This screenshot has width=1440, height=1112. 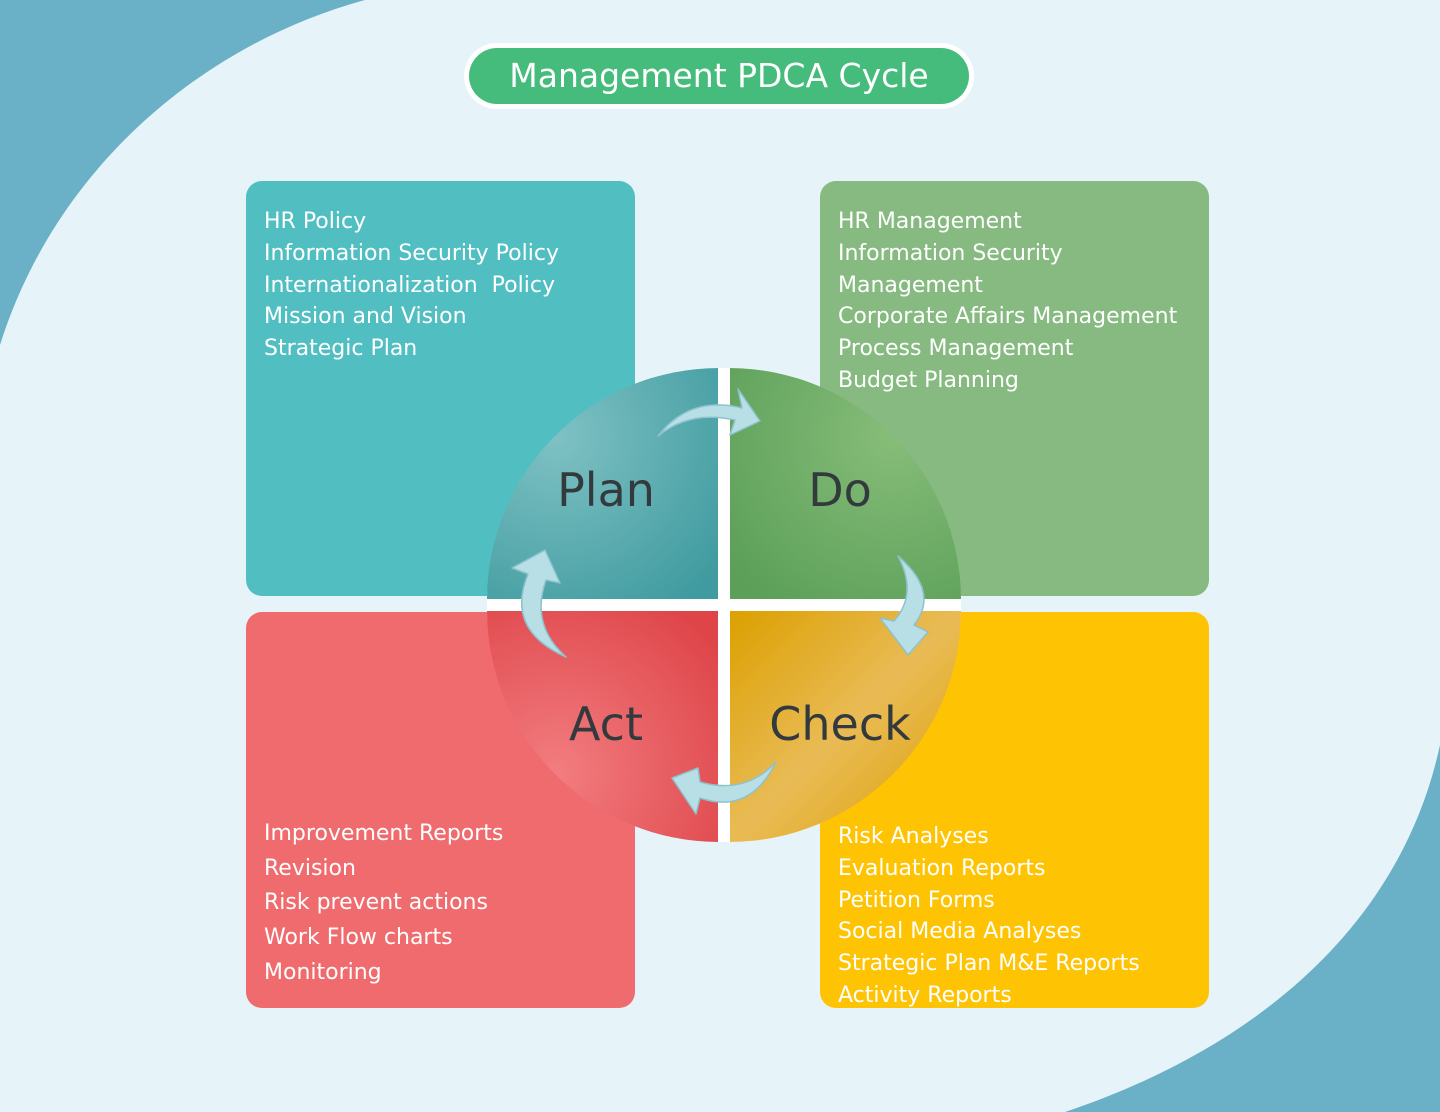 What do you see at coordinates (724, 605) in the screenshot?
I see `pdca-cycle` at bounding box center [724, 605].